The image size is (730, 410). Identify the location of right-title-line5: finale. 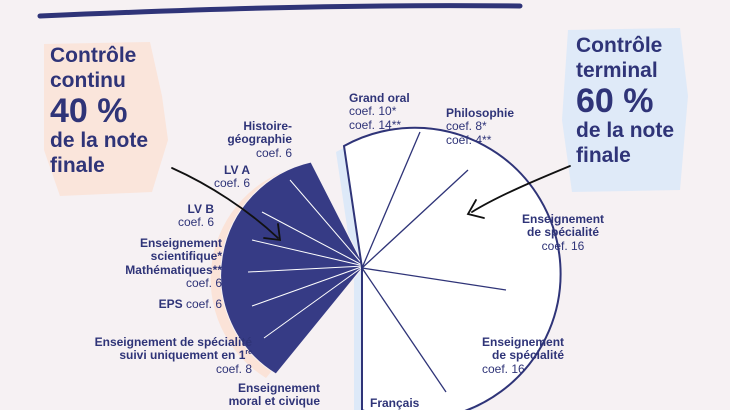
(603, 155).